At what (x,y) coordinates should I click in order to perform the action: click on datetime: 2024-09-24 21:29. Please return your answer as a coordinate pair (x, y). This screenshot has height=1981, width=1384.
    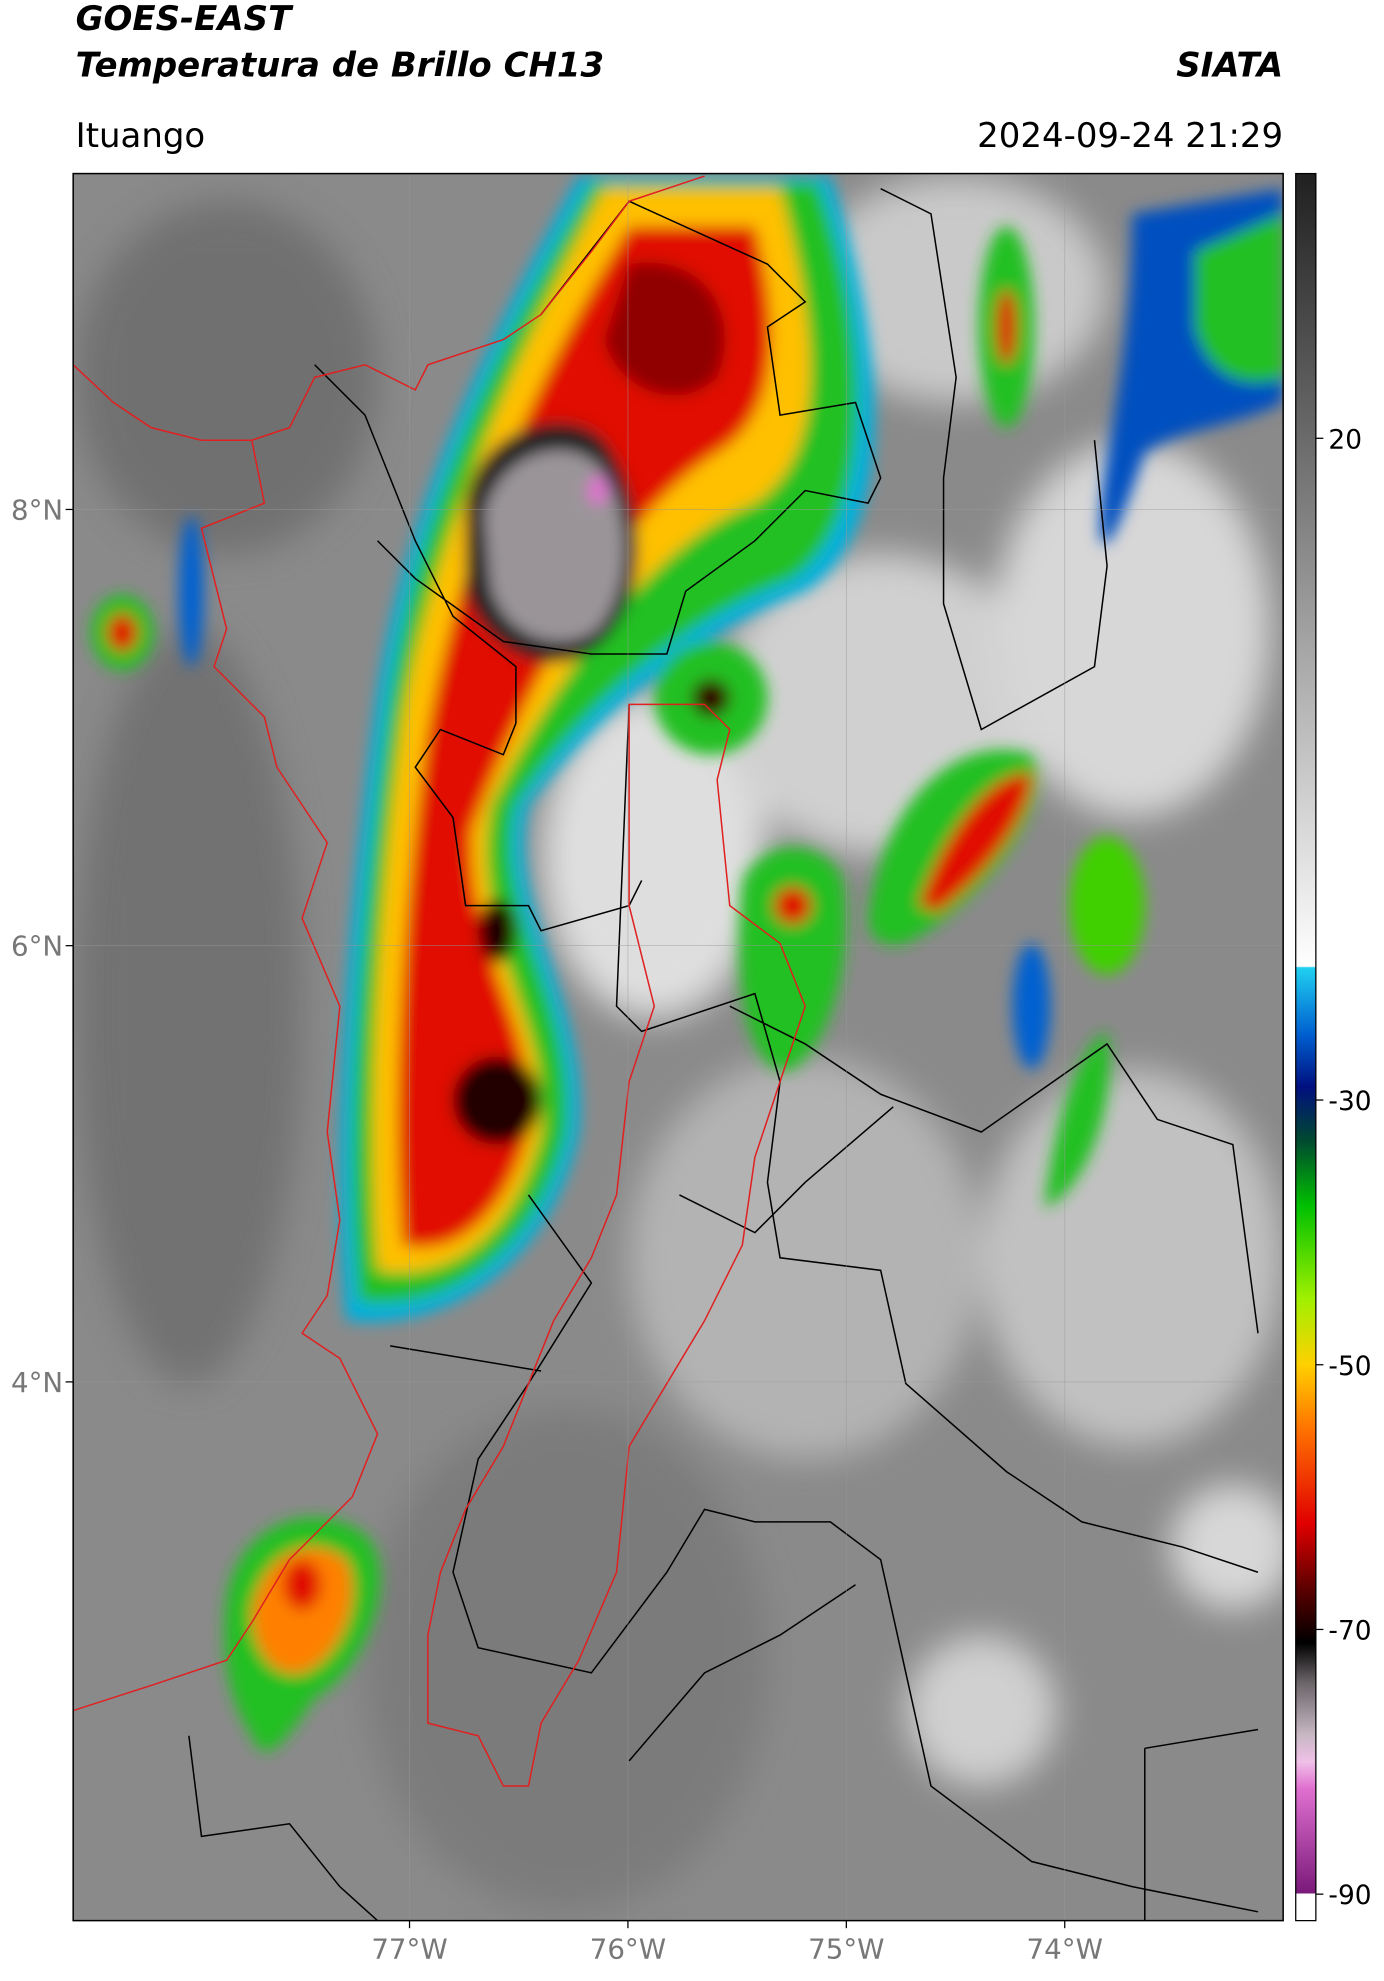
    Looking at the image, I should click on (1130, 136).